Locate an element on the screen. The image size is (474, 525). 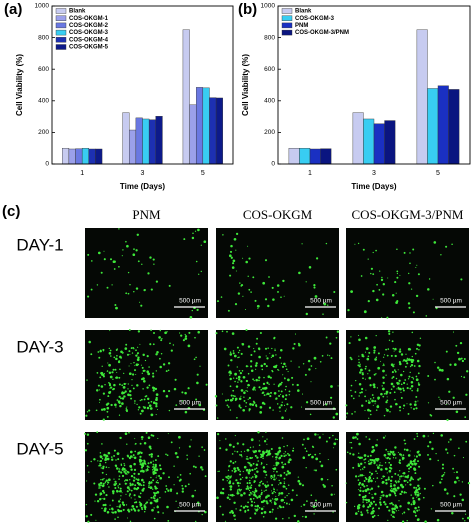
legend-swatch is located at coordinates (287, 25).